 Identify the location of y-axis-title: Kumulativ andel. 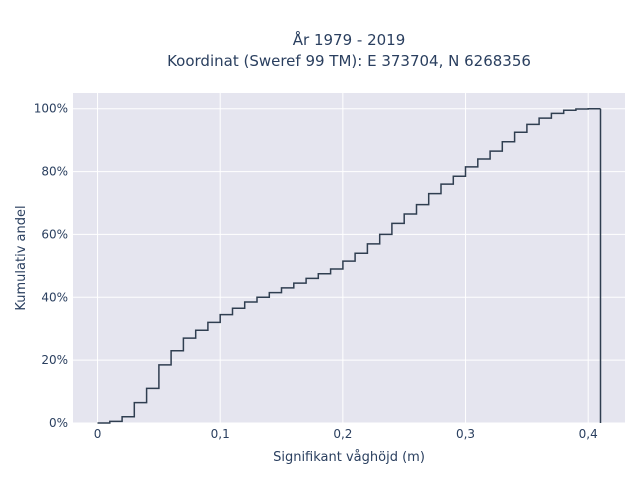
(21, 257).